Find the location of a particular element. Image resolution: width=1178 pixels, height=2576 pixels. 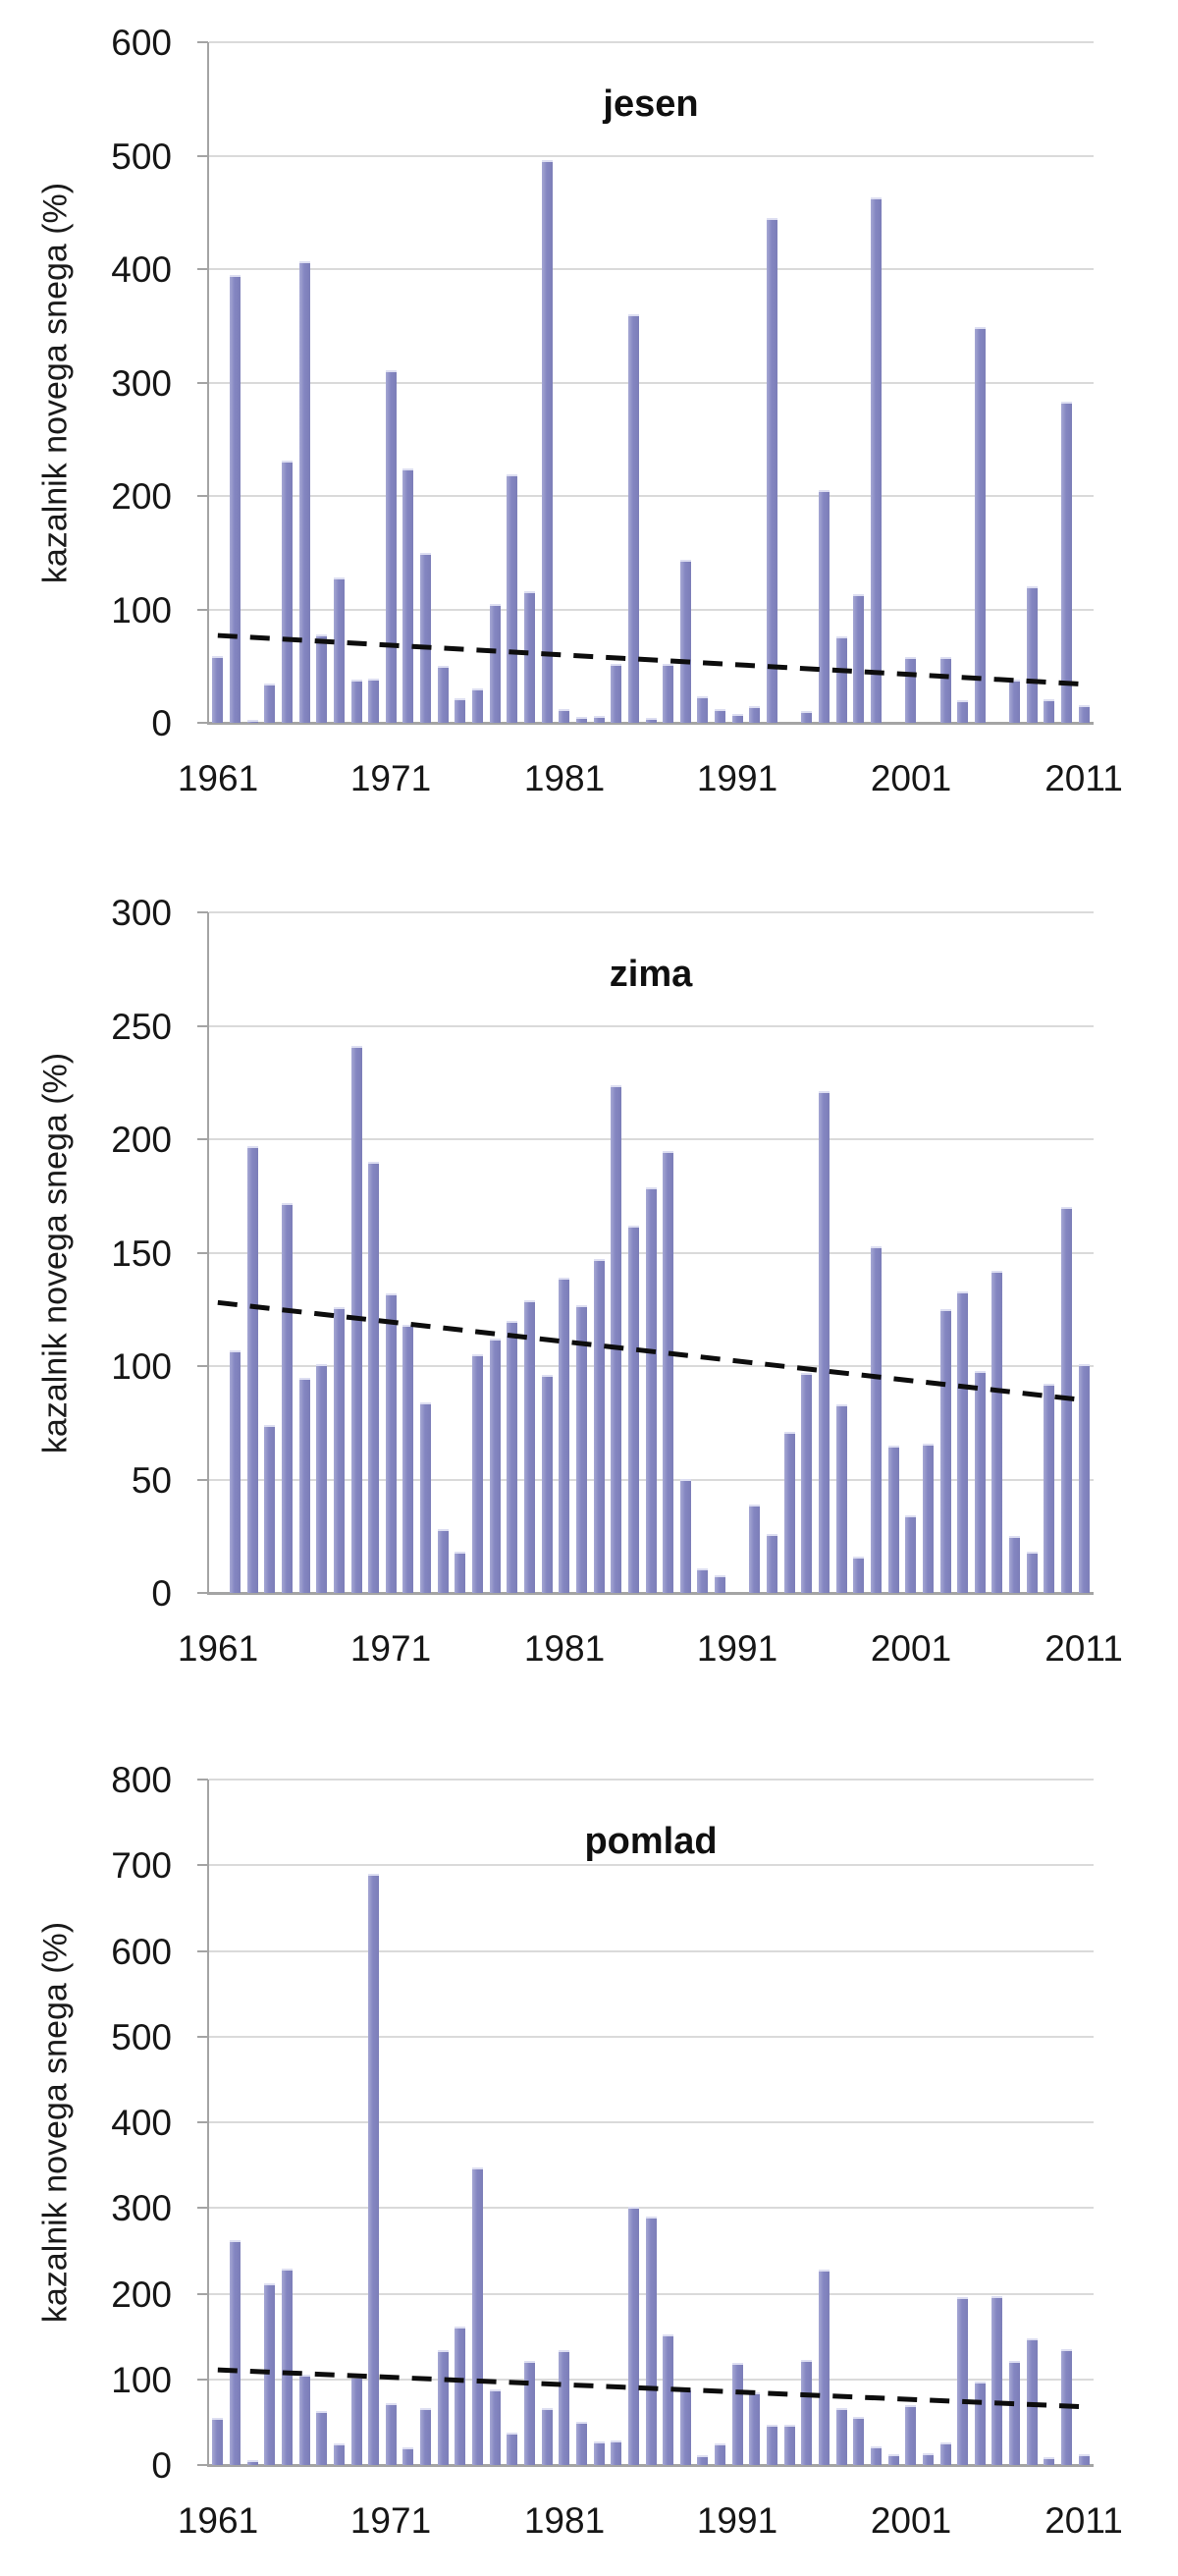

bar-2002 is located at coordinates (929, 1519).